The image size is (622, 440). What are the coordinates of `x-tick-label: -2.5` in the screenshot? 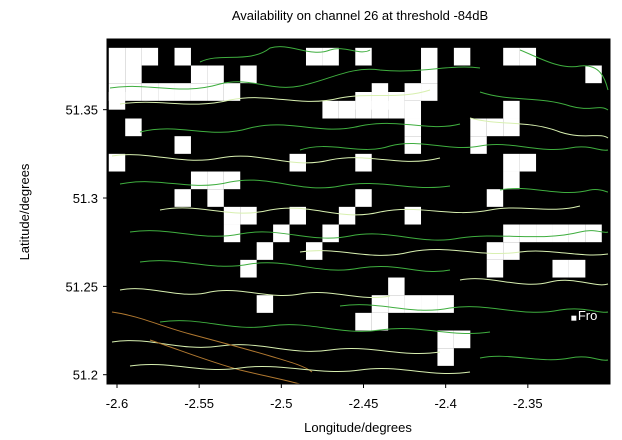 It's located at (281, 403).